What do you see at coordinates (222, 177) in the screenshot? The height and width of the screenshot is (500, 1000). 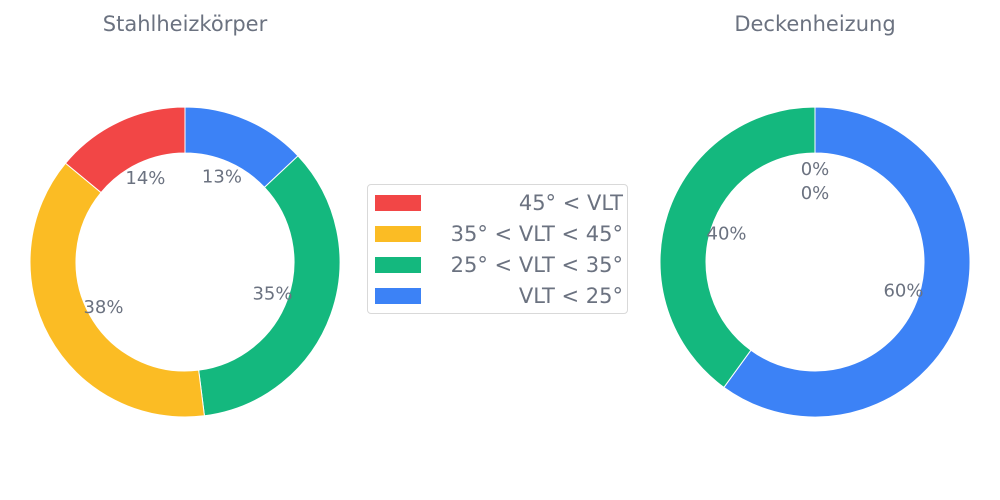 I see `slice-percent-label: 13%` at bounding box center [222, 177].